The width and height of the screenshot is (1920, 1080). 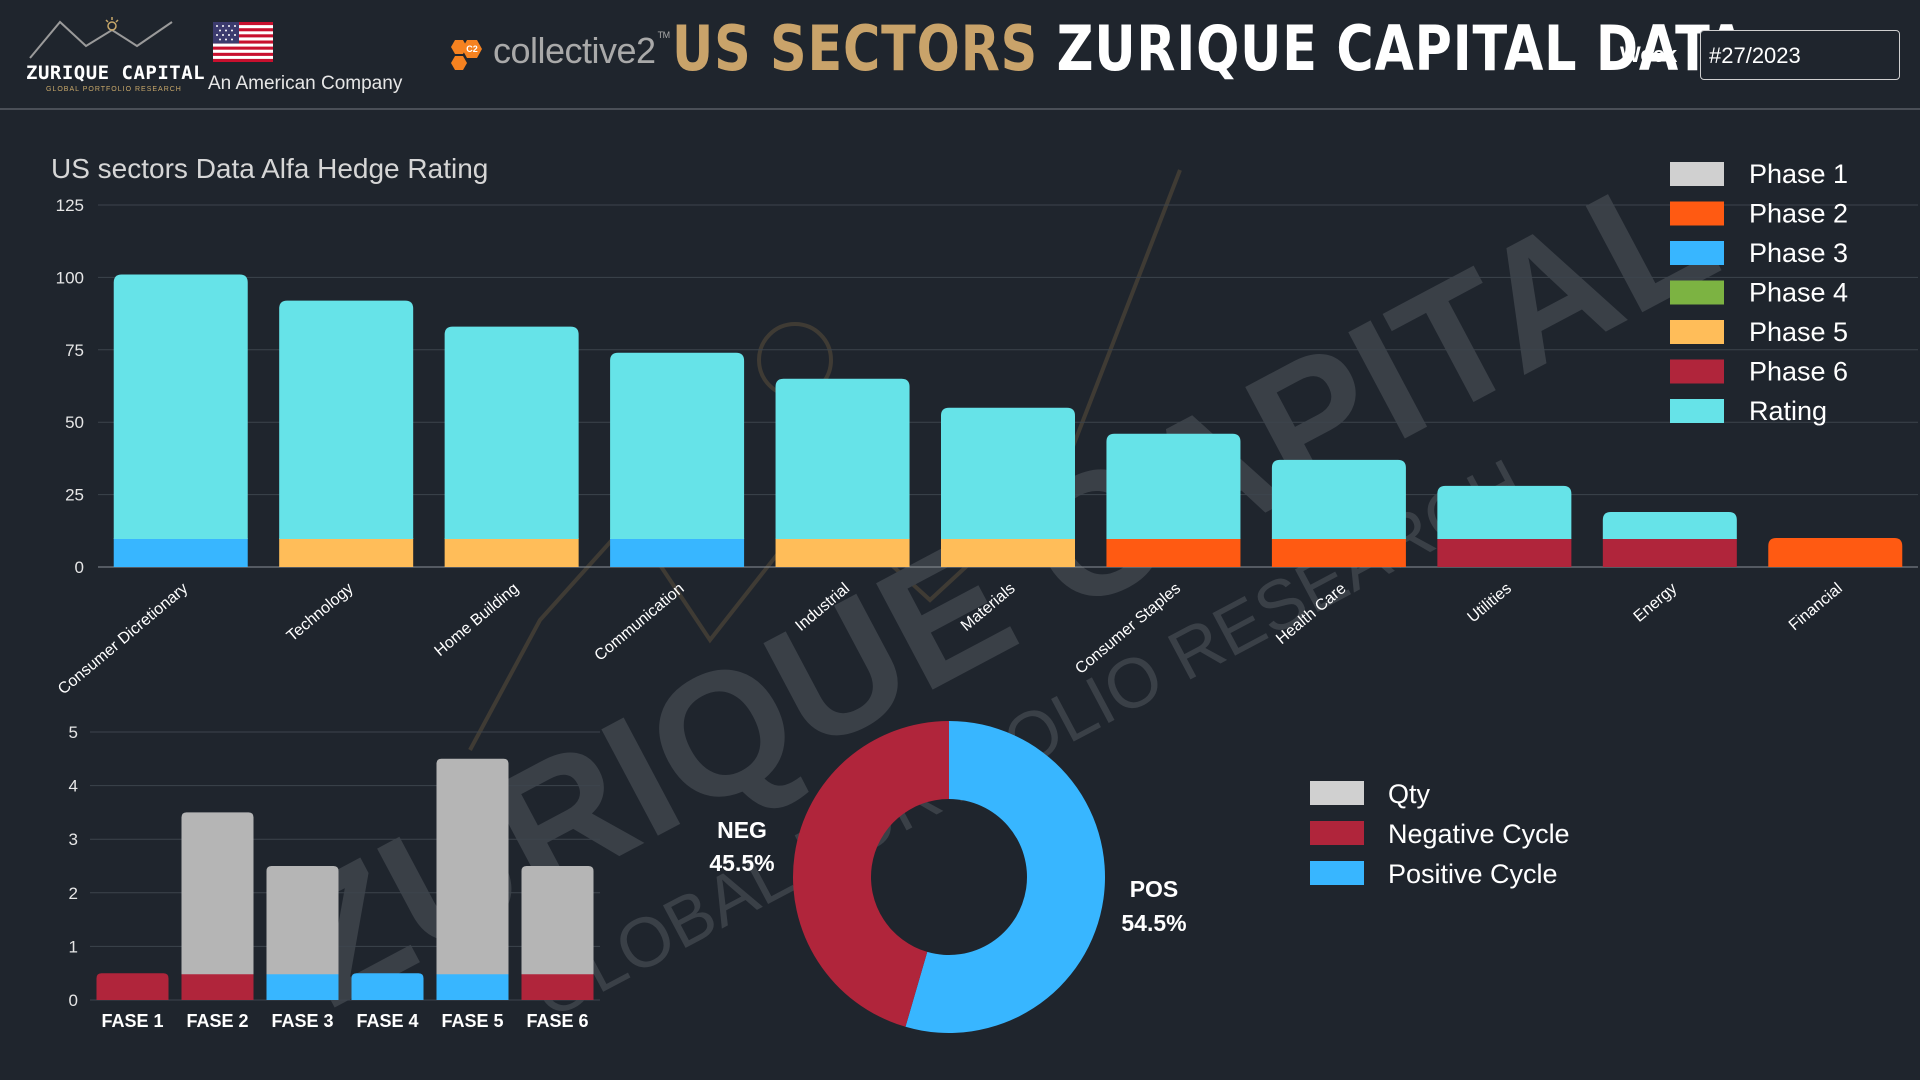 What do you see at coordinates (1798, 214) in the screenshot?
I see `legend-label: Phase 2` at bounding box center [1798, 214].